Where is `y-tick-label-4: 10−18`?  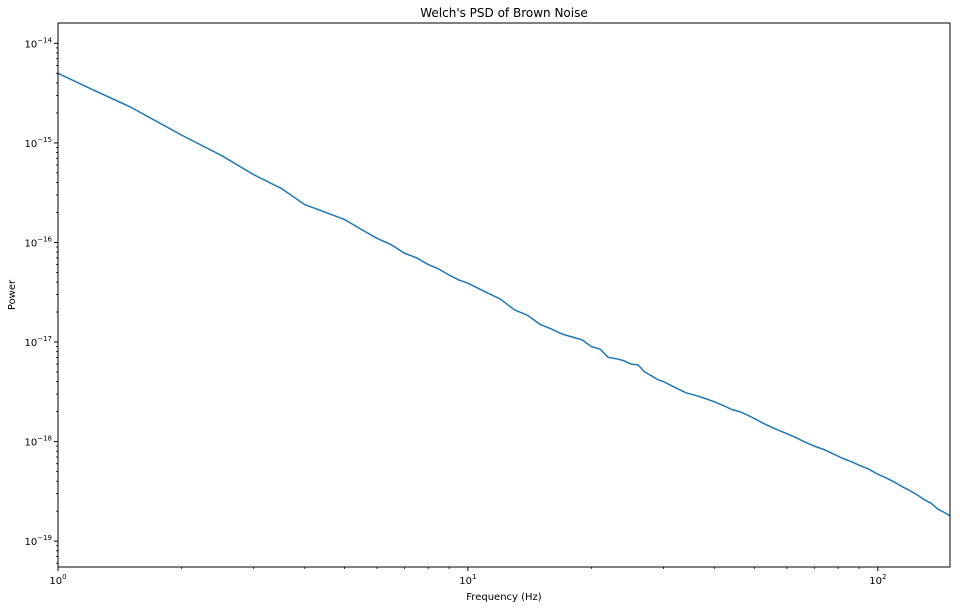 y-tick-label-4: 10−18 is located at coordinates (38, 442).